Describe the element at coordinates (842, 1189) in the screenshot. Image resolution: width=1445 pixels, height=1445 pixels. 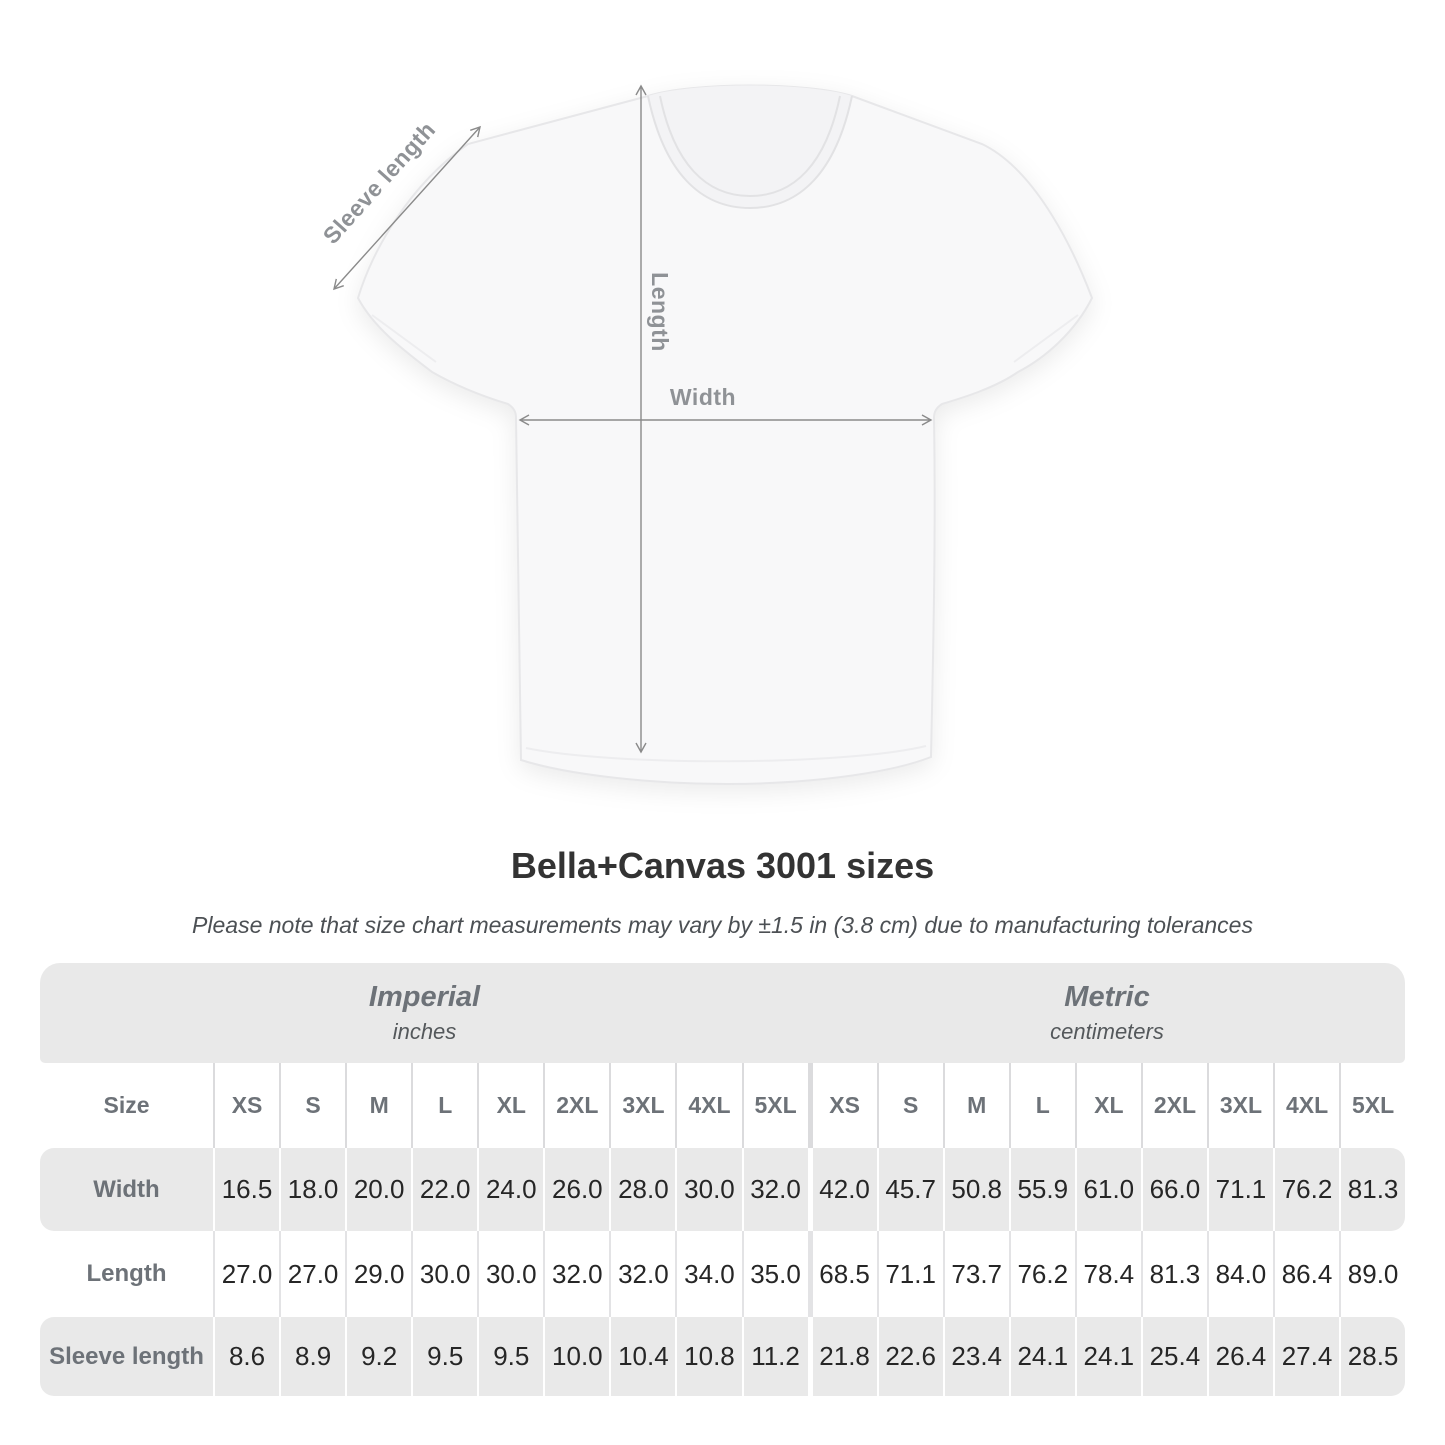
I see `measurement-value-cell: 42.0` at that location.